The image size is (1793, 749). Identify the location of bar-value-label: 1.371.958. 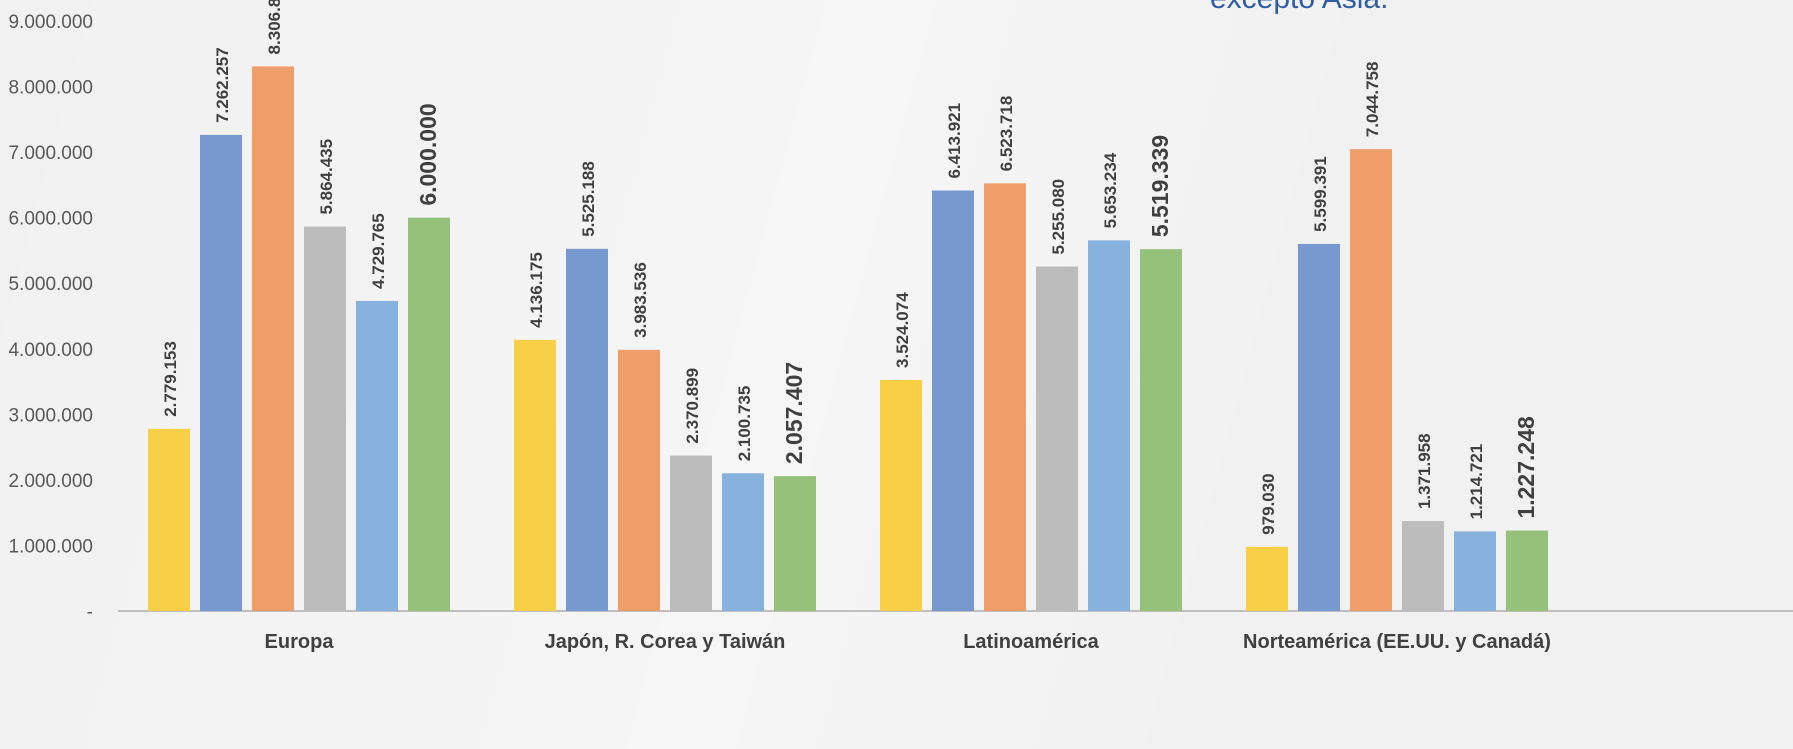
(1424, 471).